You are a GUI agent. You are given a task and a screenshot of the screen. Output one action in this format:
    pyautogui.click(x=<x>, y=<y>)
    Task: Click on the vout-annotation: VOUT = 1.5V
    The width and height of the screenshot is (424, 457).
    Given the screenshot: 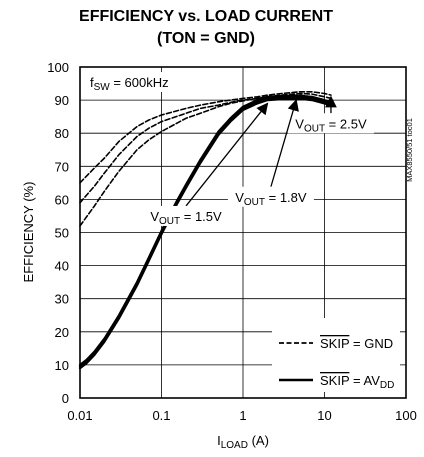 What is the action you would take?
    pyautogui.click(x=186, y=218)
    